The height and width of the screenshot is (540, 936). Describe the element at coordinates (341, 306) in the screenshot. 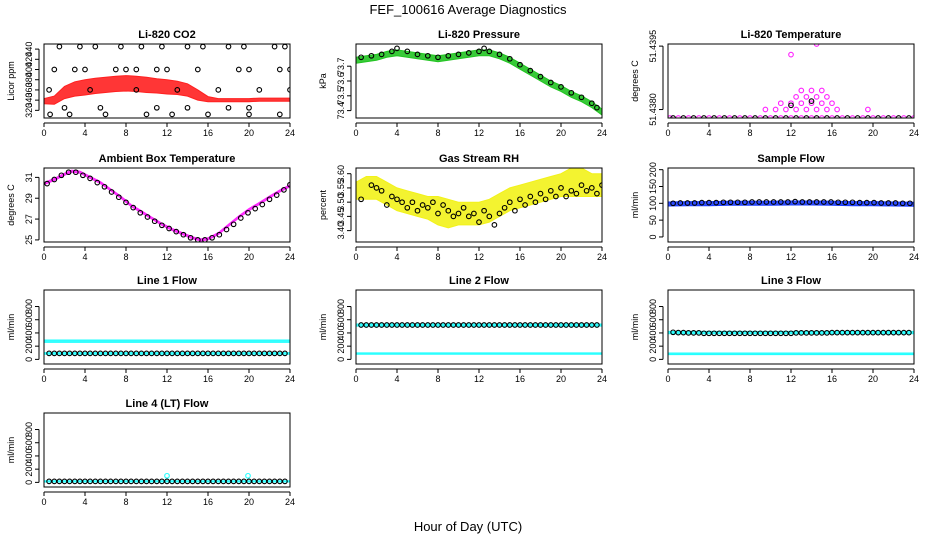

I see `y-tick-label: 800` at that location.